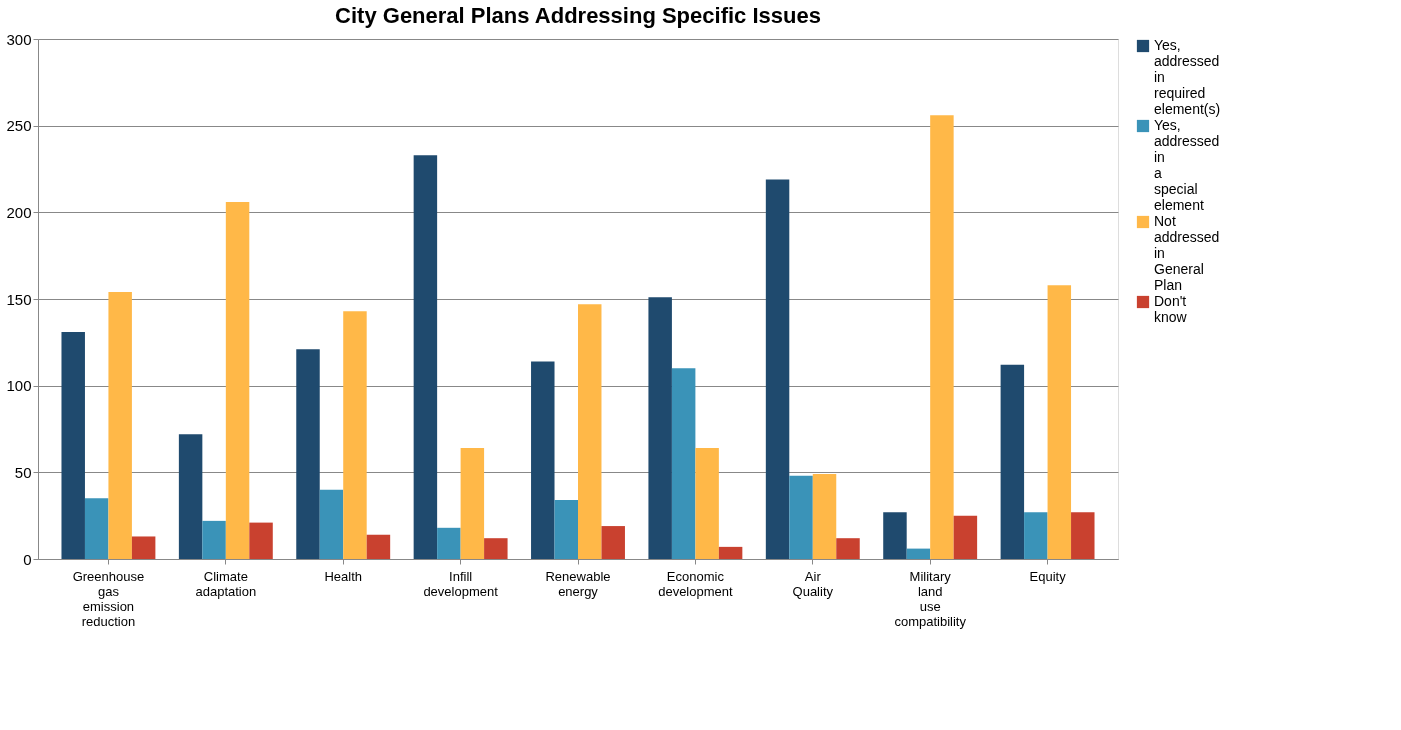 This screenshot has height=730, width=1401. Describe the element at coordinates (19, 212) in the screenshot. I see `y-tick-label: 200` at that location.